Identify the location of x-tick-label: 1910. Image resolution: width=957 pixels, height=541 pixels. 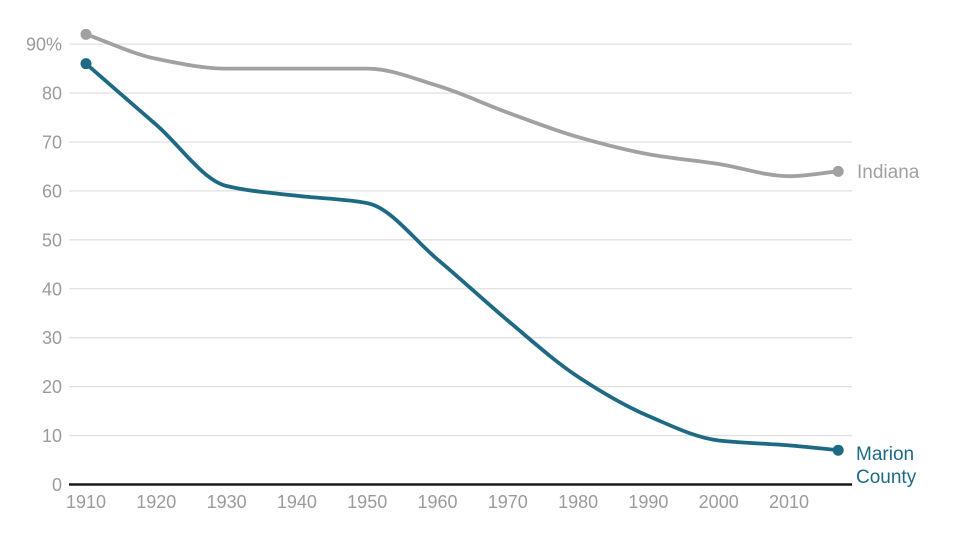
(86, 502).